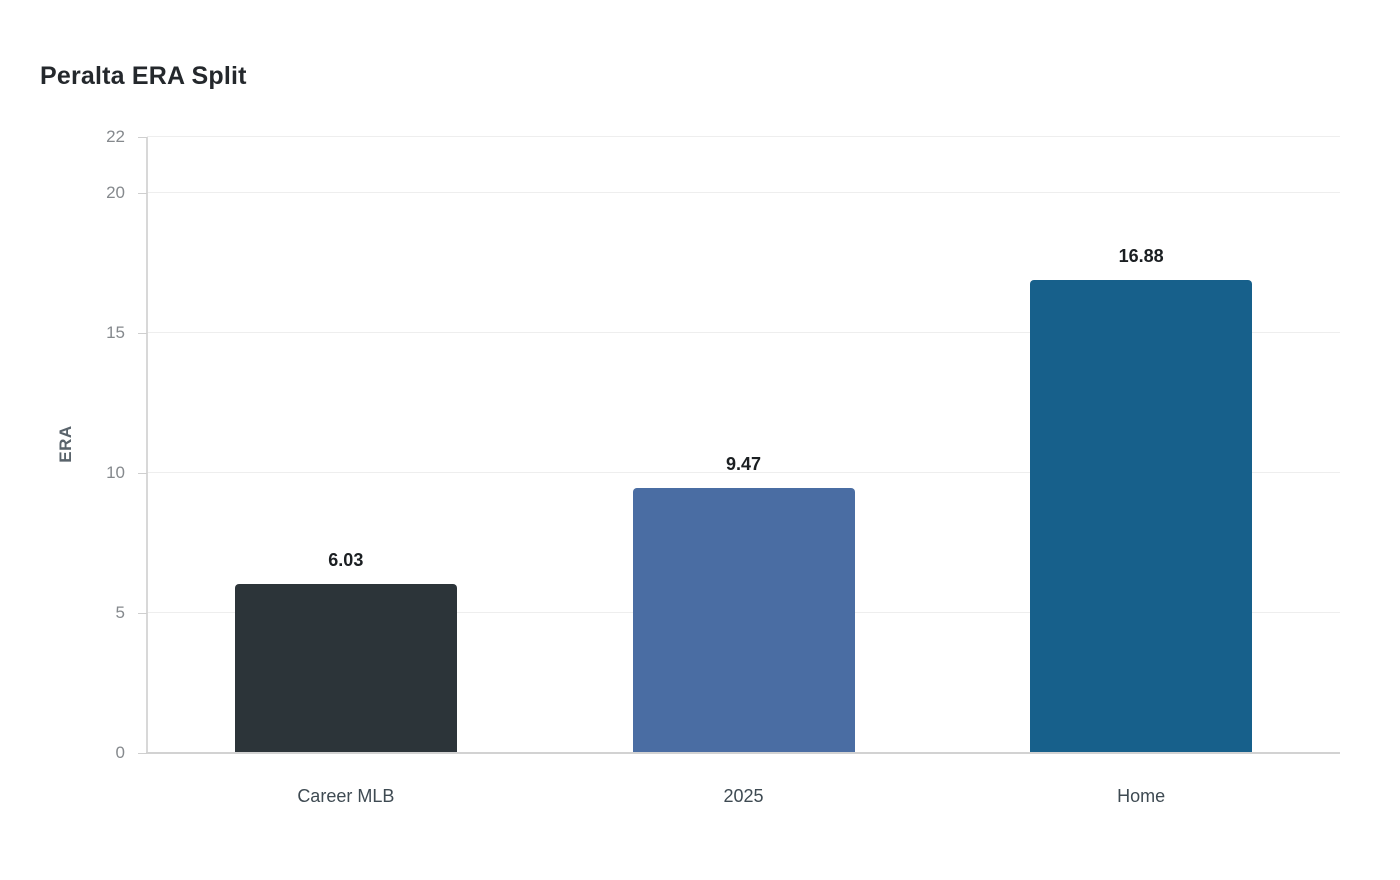 Image resolution: width=1400 pixels, height=880 pixels. Describe the element at coordinates (115, 332) in the screenshot. I see `y-tick-label-15: 15` at that location.